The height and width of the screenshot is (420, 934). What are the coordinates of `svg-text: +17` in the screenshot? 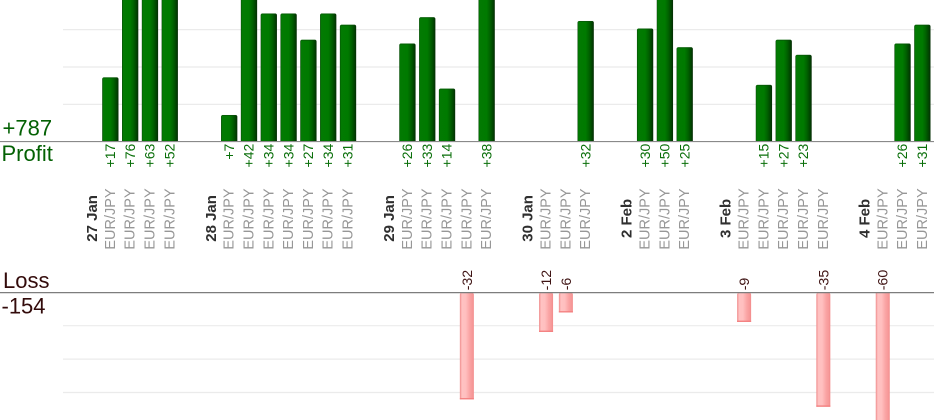 It's located at (110, 155).